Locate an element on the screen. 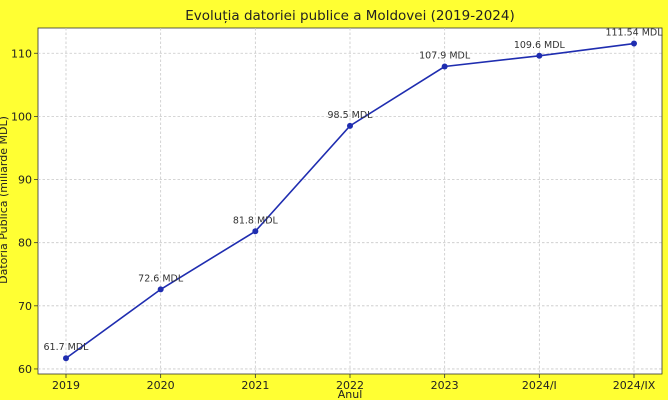  x-tick-label: 2024/IX is located at coordinates (634, 385).